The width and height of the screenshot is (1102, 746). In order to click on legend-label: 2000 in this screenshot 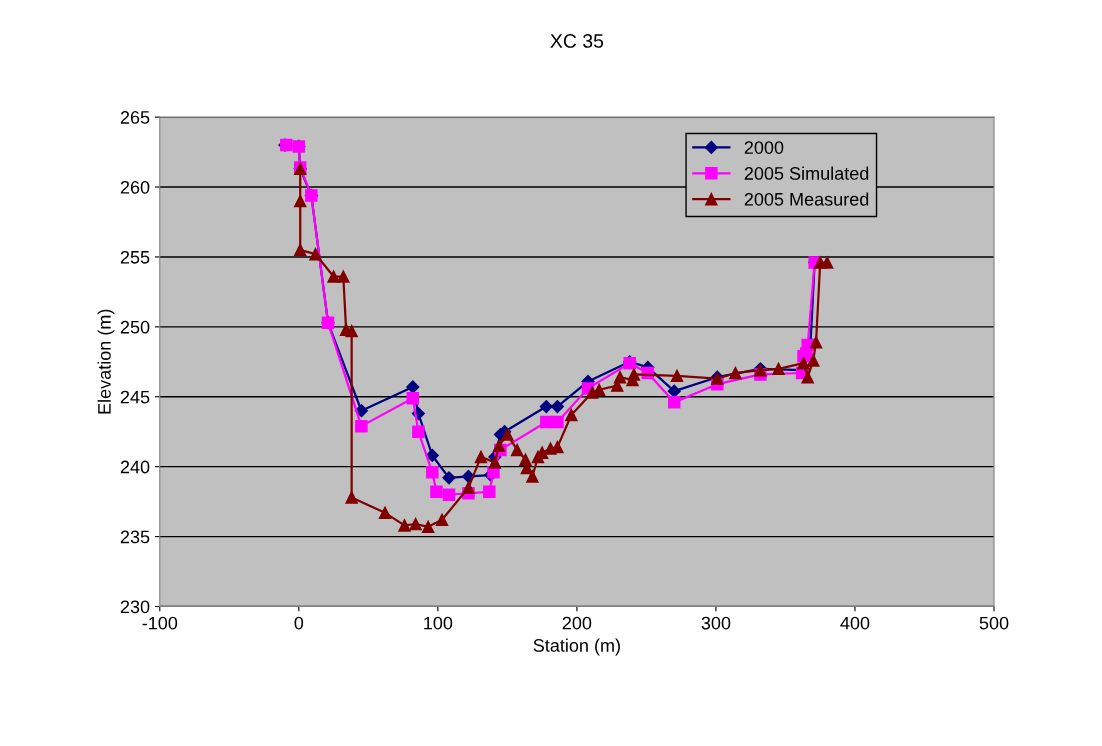, I will do `click(764, 147)`.